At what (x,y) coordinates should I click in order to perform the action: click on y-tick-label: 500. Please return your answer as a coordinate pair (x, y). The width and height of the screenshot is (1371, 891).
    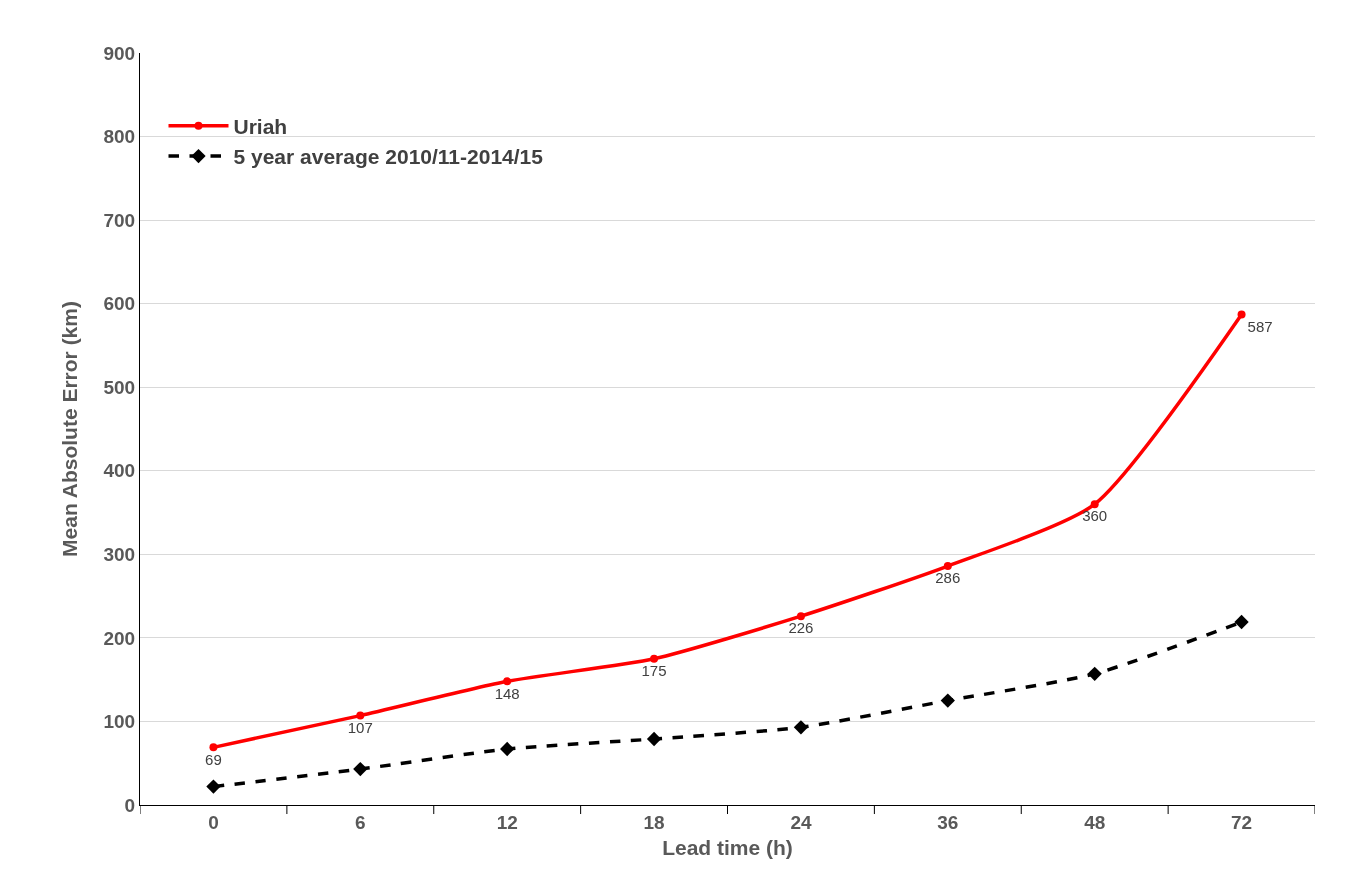
    Looking at the image, I should click on (119, 387).